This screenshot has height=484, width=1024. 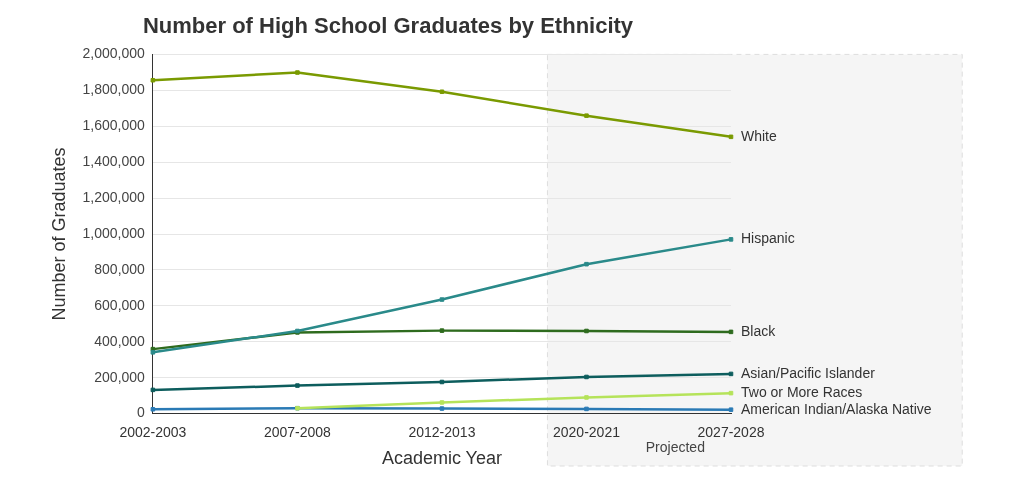 What do you see at coordinates (153, 431) in the screenshot?
I see `x-tick-label: 2002-2003` at bounding box center [153, 431].